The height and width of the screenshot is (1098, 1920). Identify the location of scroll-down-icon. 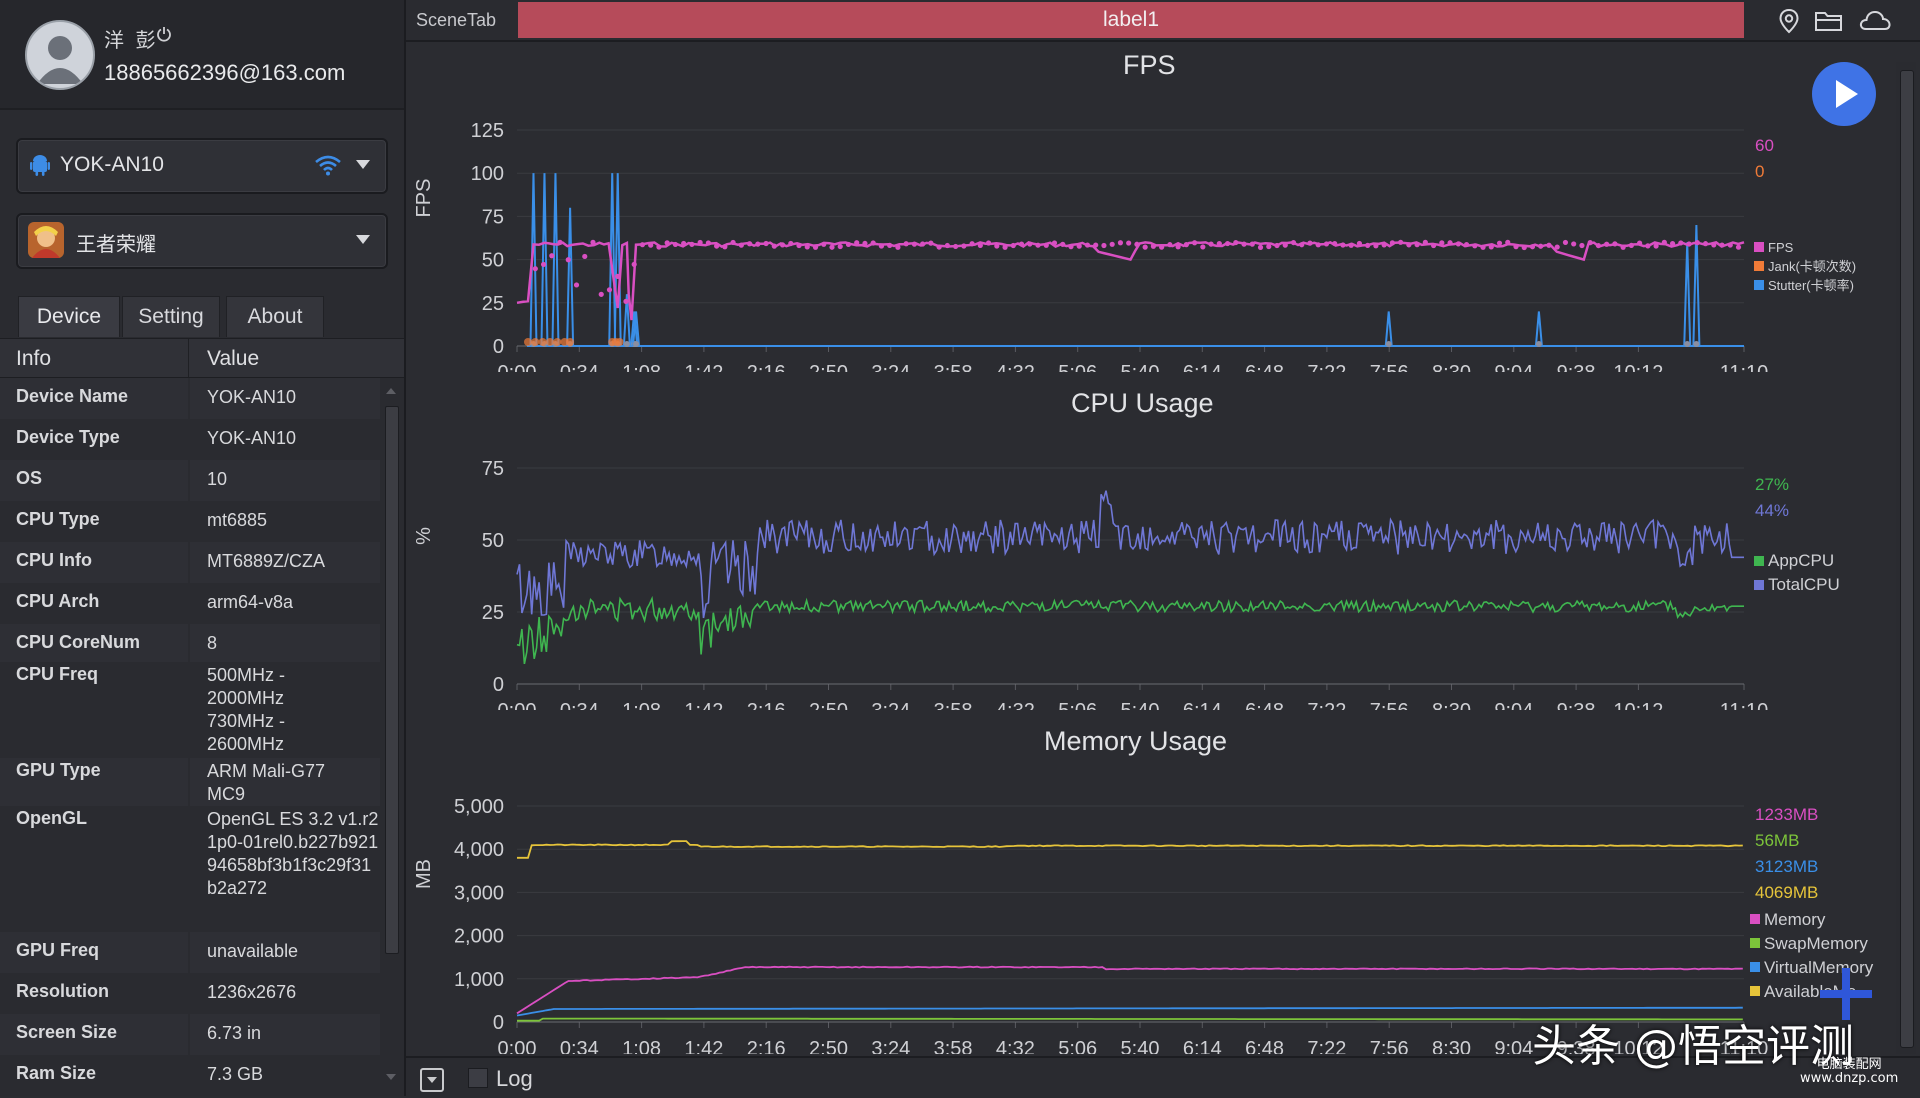
(391, 1077).